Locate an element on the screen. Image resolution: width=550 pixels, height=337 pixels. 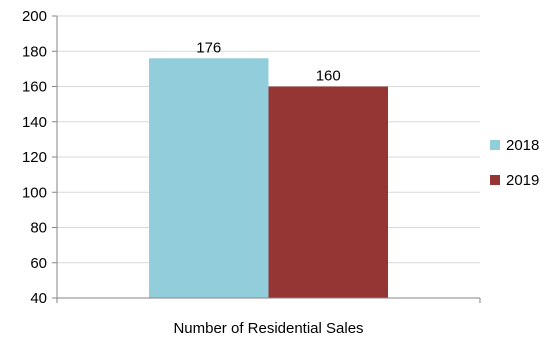
y-axis-tick-labels: 40 60 80 100 120 140 160 180 200 is located at coordinates (34, 157).